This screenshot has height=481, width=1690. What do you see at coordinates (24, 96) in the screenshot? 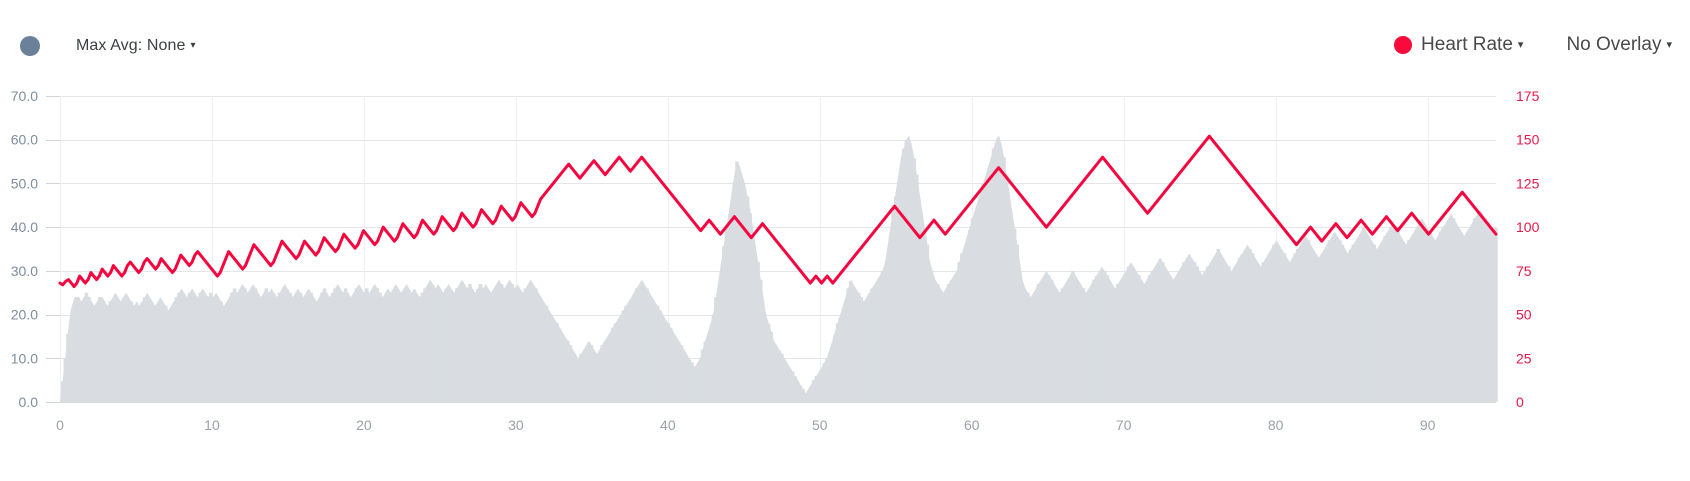
I see `svg-text: 70.0` at bounding box center [24, 96].